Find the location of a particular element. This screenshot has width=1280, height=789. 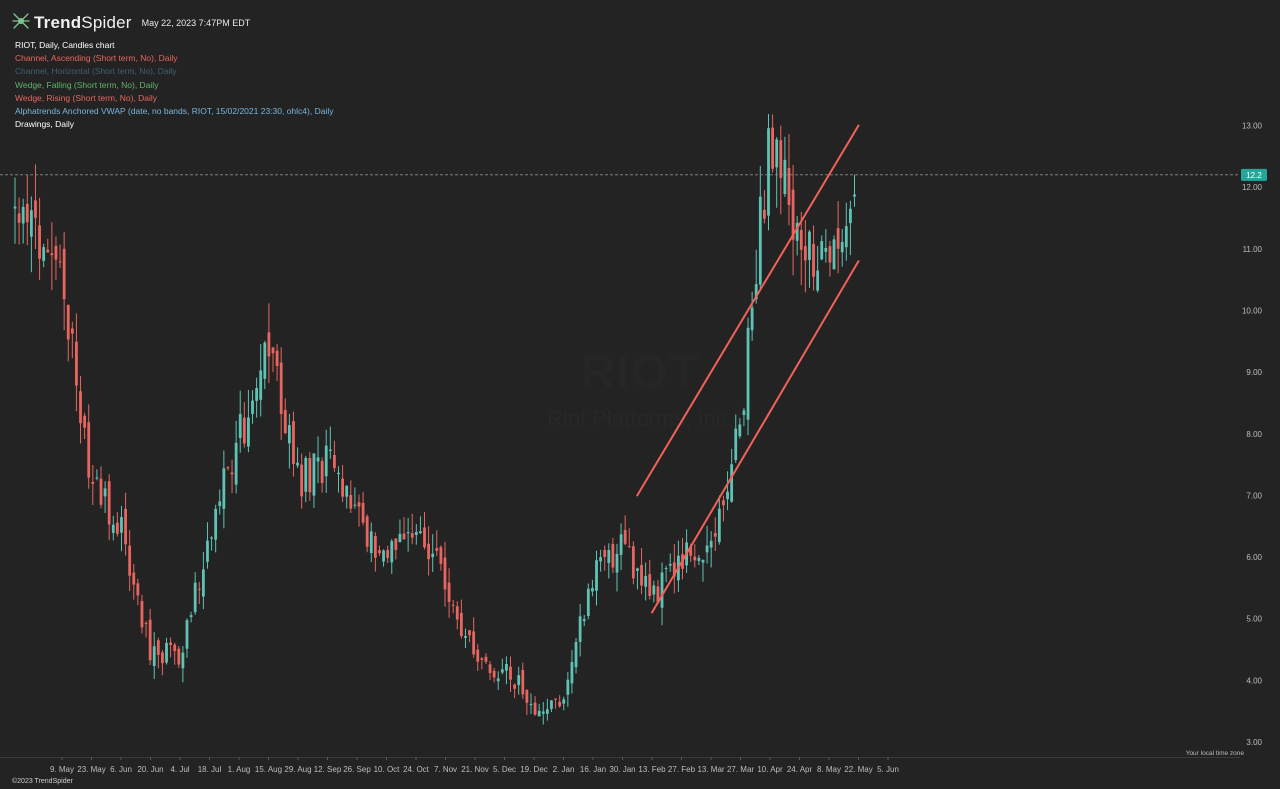

y-tick-label: 6.00 is located at coordinates (1254, 557).